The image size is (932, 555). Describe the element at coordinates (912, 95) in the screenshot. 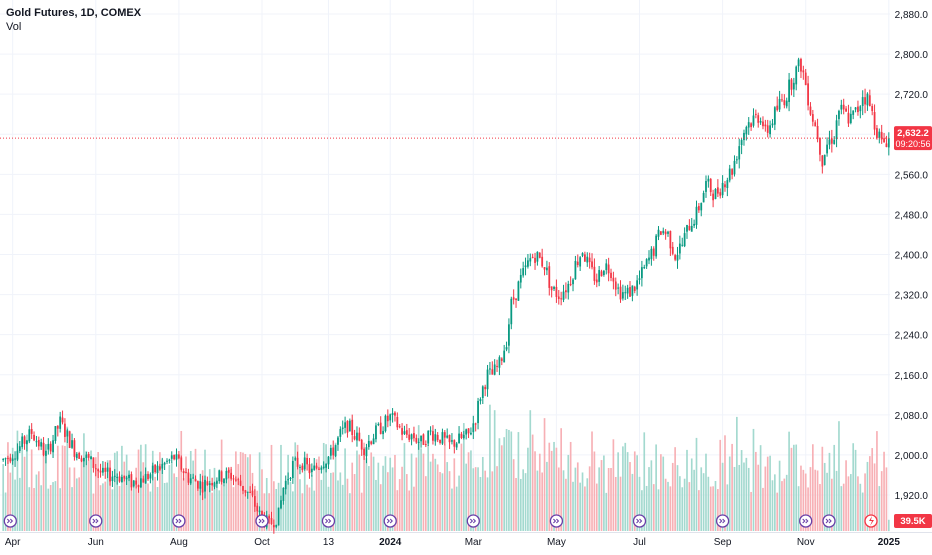

I see `y-tick-label: 2,720.0` at that location.